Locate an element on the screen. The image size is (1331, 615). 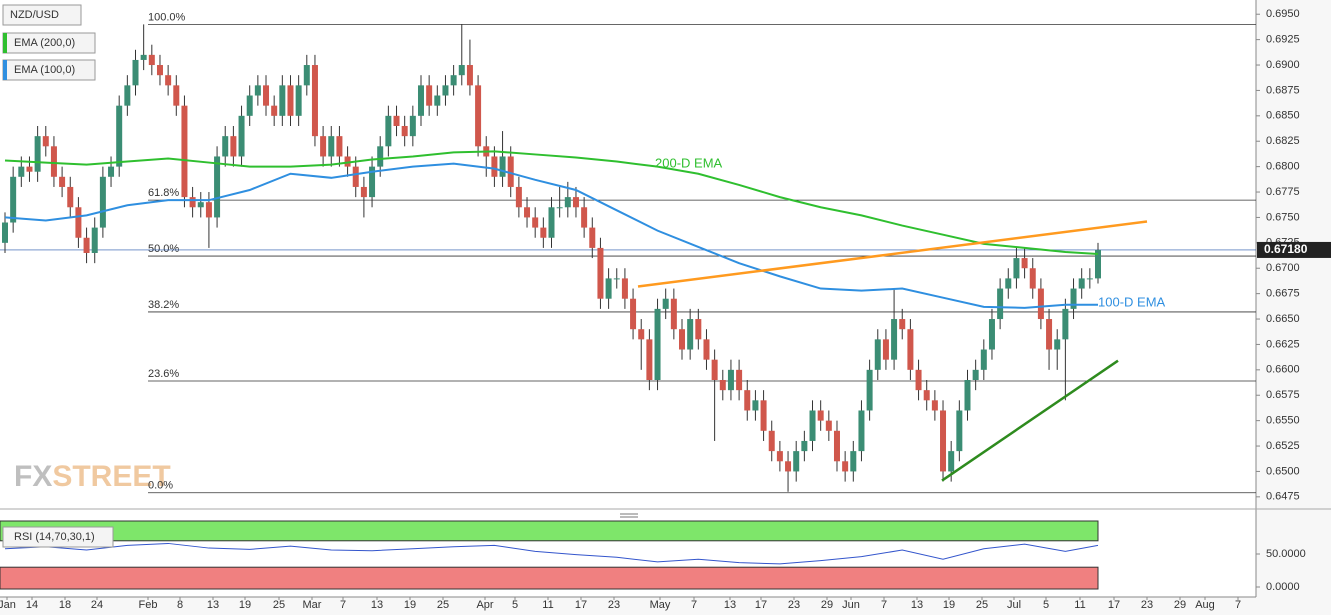
fib-label: 50.0% is located at coordinates (163, 249).